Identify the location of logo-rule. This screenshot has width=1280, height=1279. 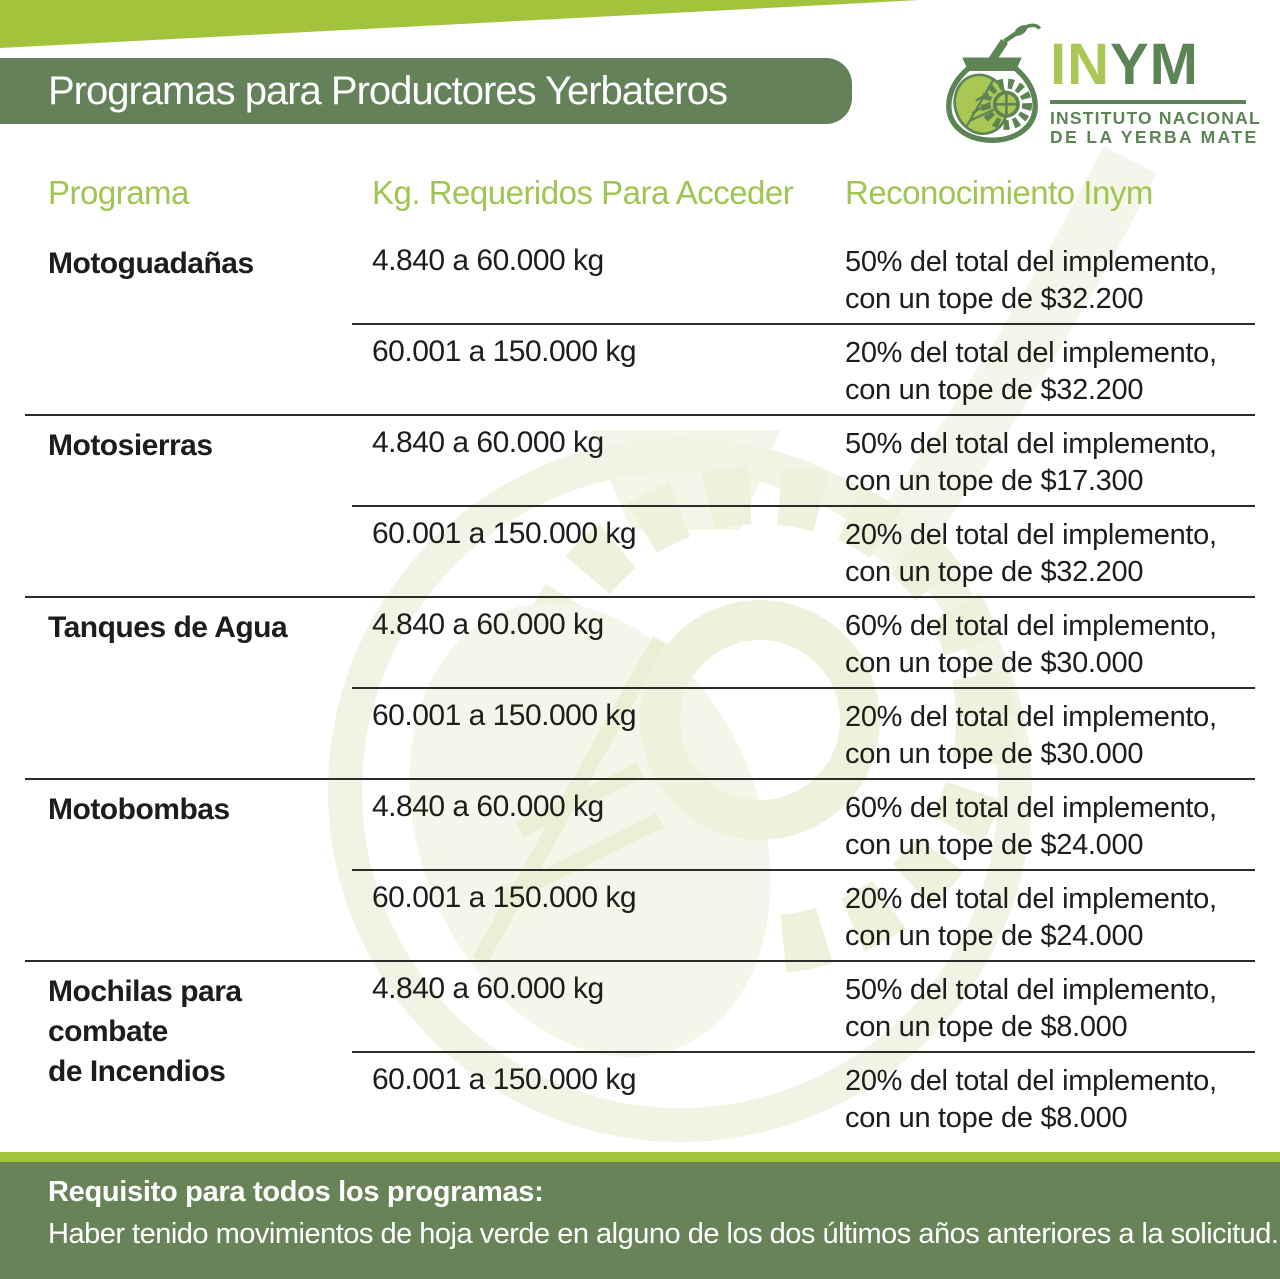
(1148, 102).